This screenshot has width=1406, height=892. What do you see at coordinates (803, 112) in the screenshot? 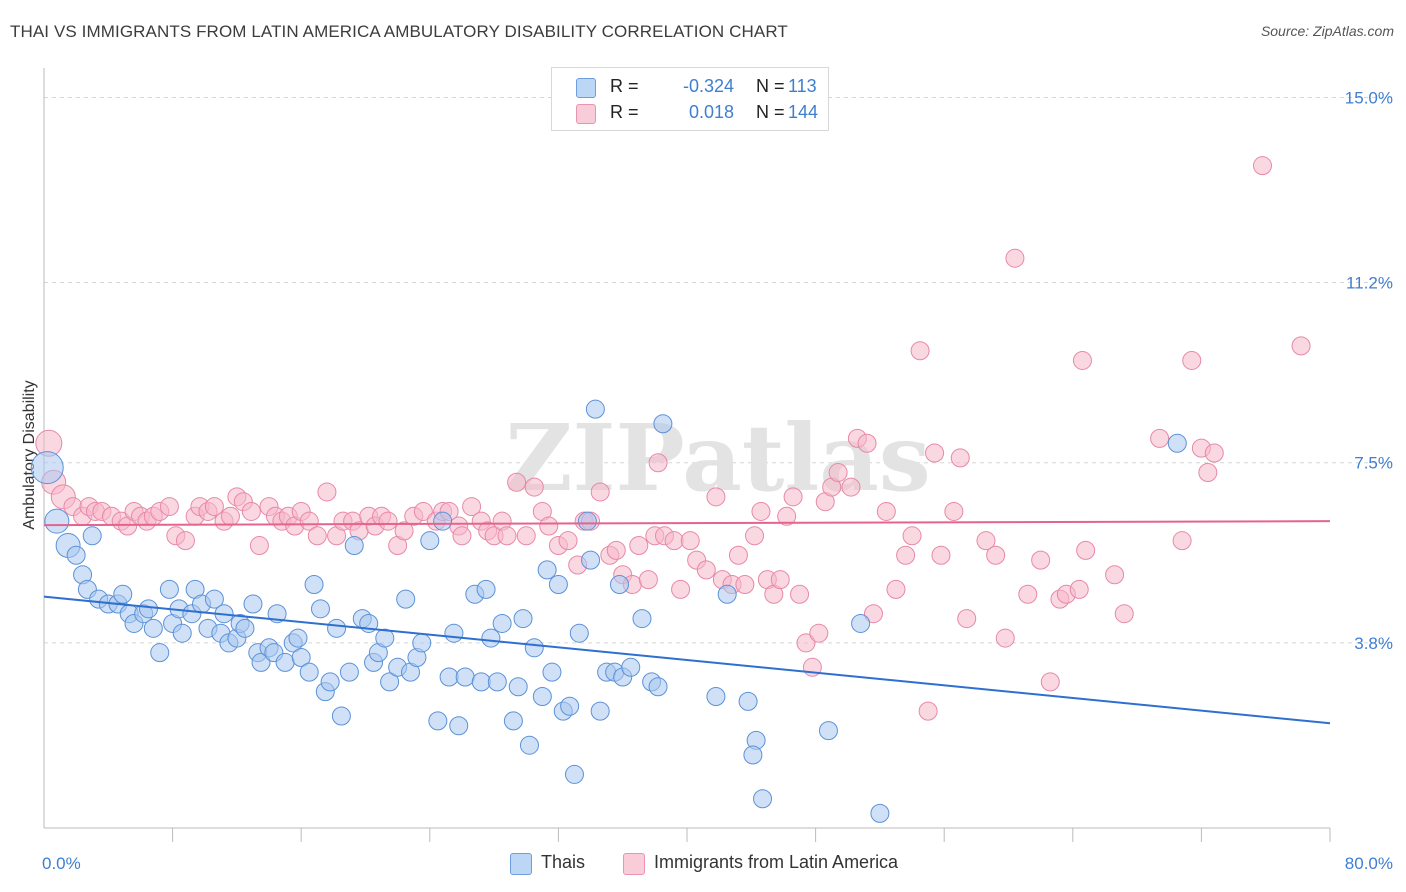
I see `n-value: 144` at bounding box center [803, 112].